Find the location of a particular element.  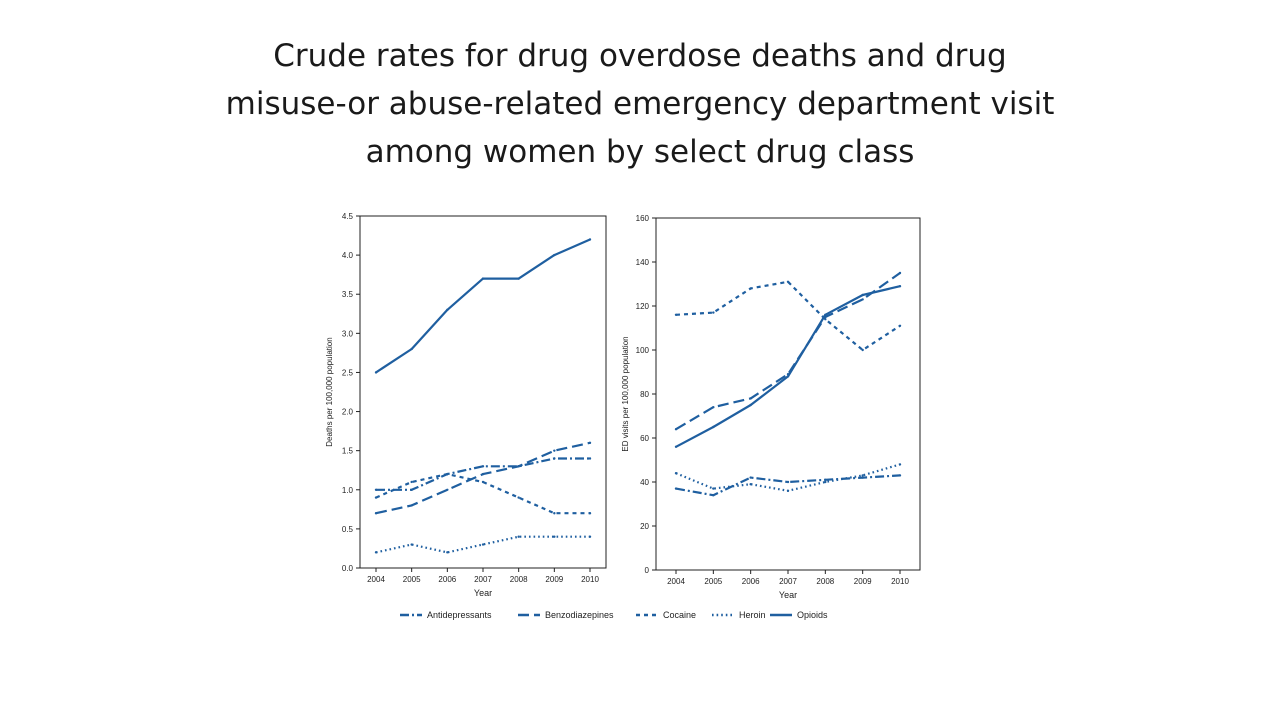

y-tick-label: 2.5 is located at coordinates (348, 372).